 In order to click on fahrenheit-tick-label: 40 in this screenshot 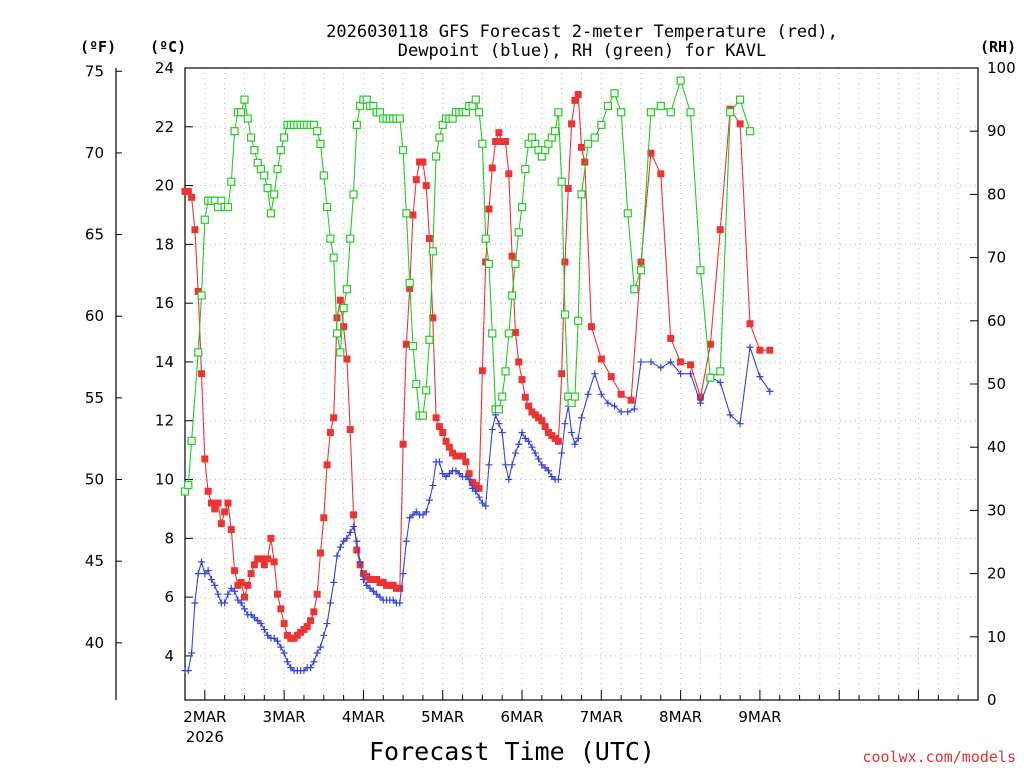, I will do `click(94, 643)`.